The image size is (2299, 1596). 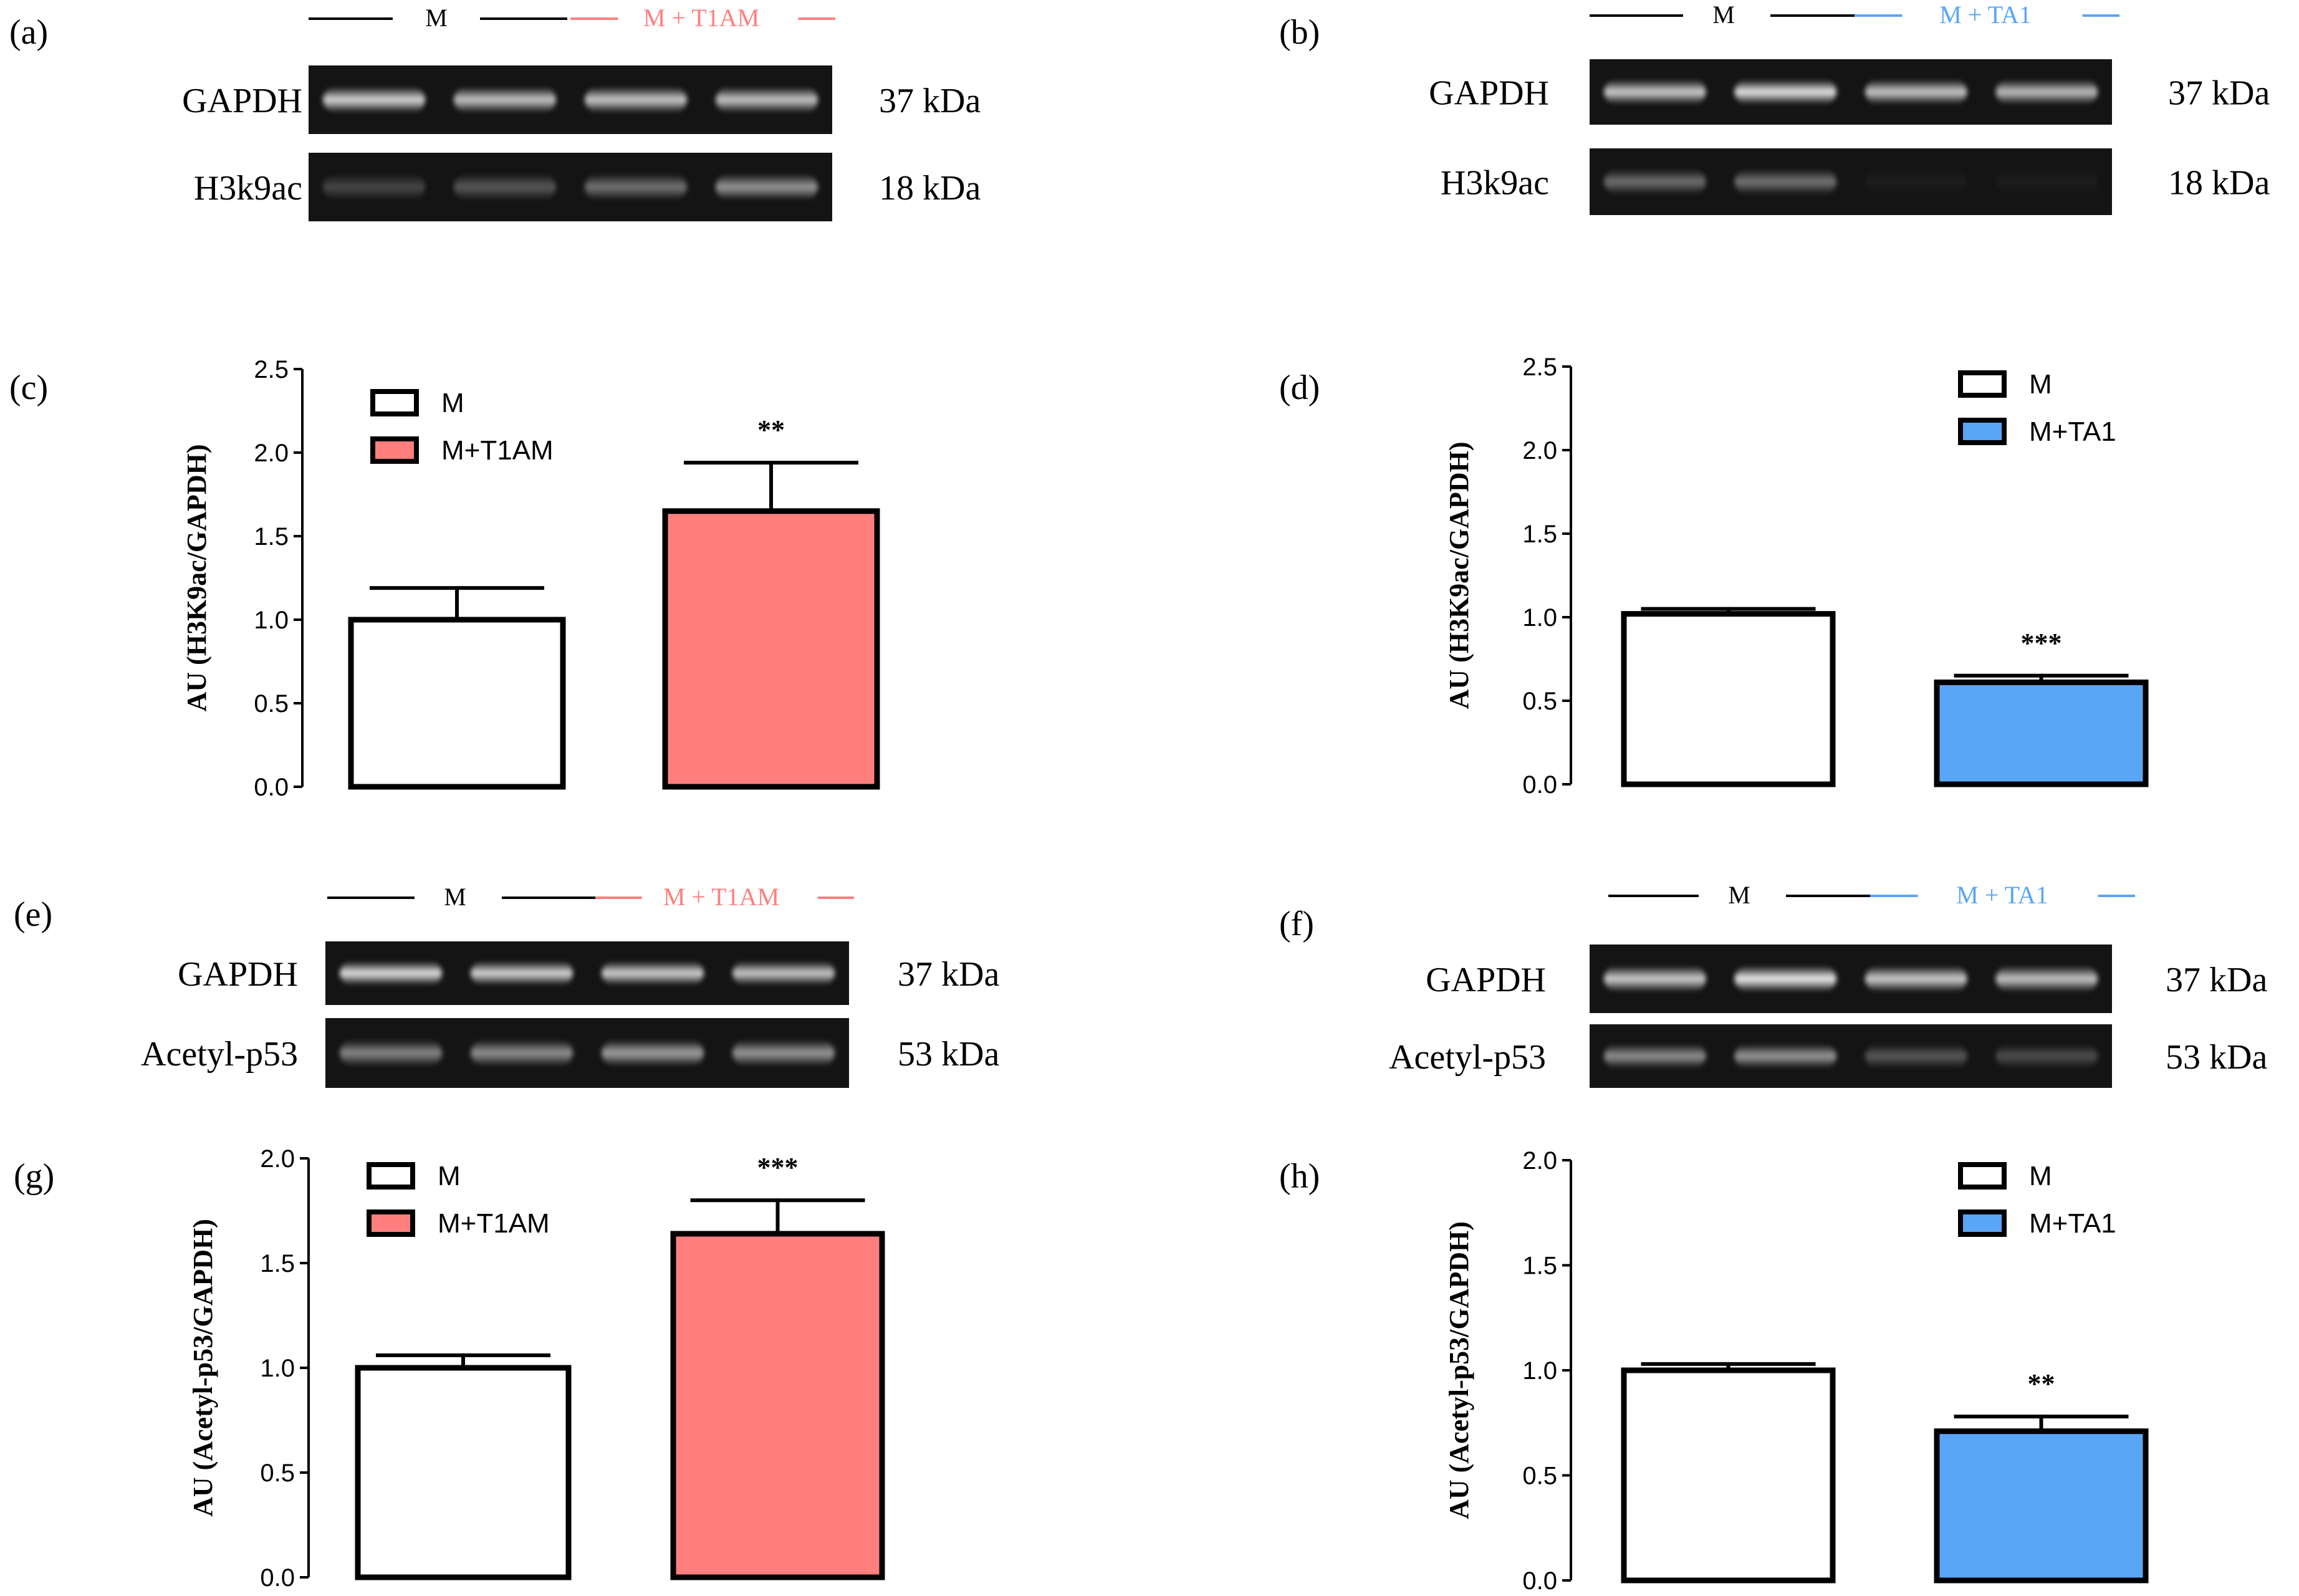 I want to click on panel-label: (g), so click(x=34, y=1176).